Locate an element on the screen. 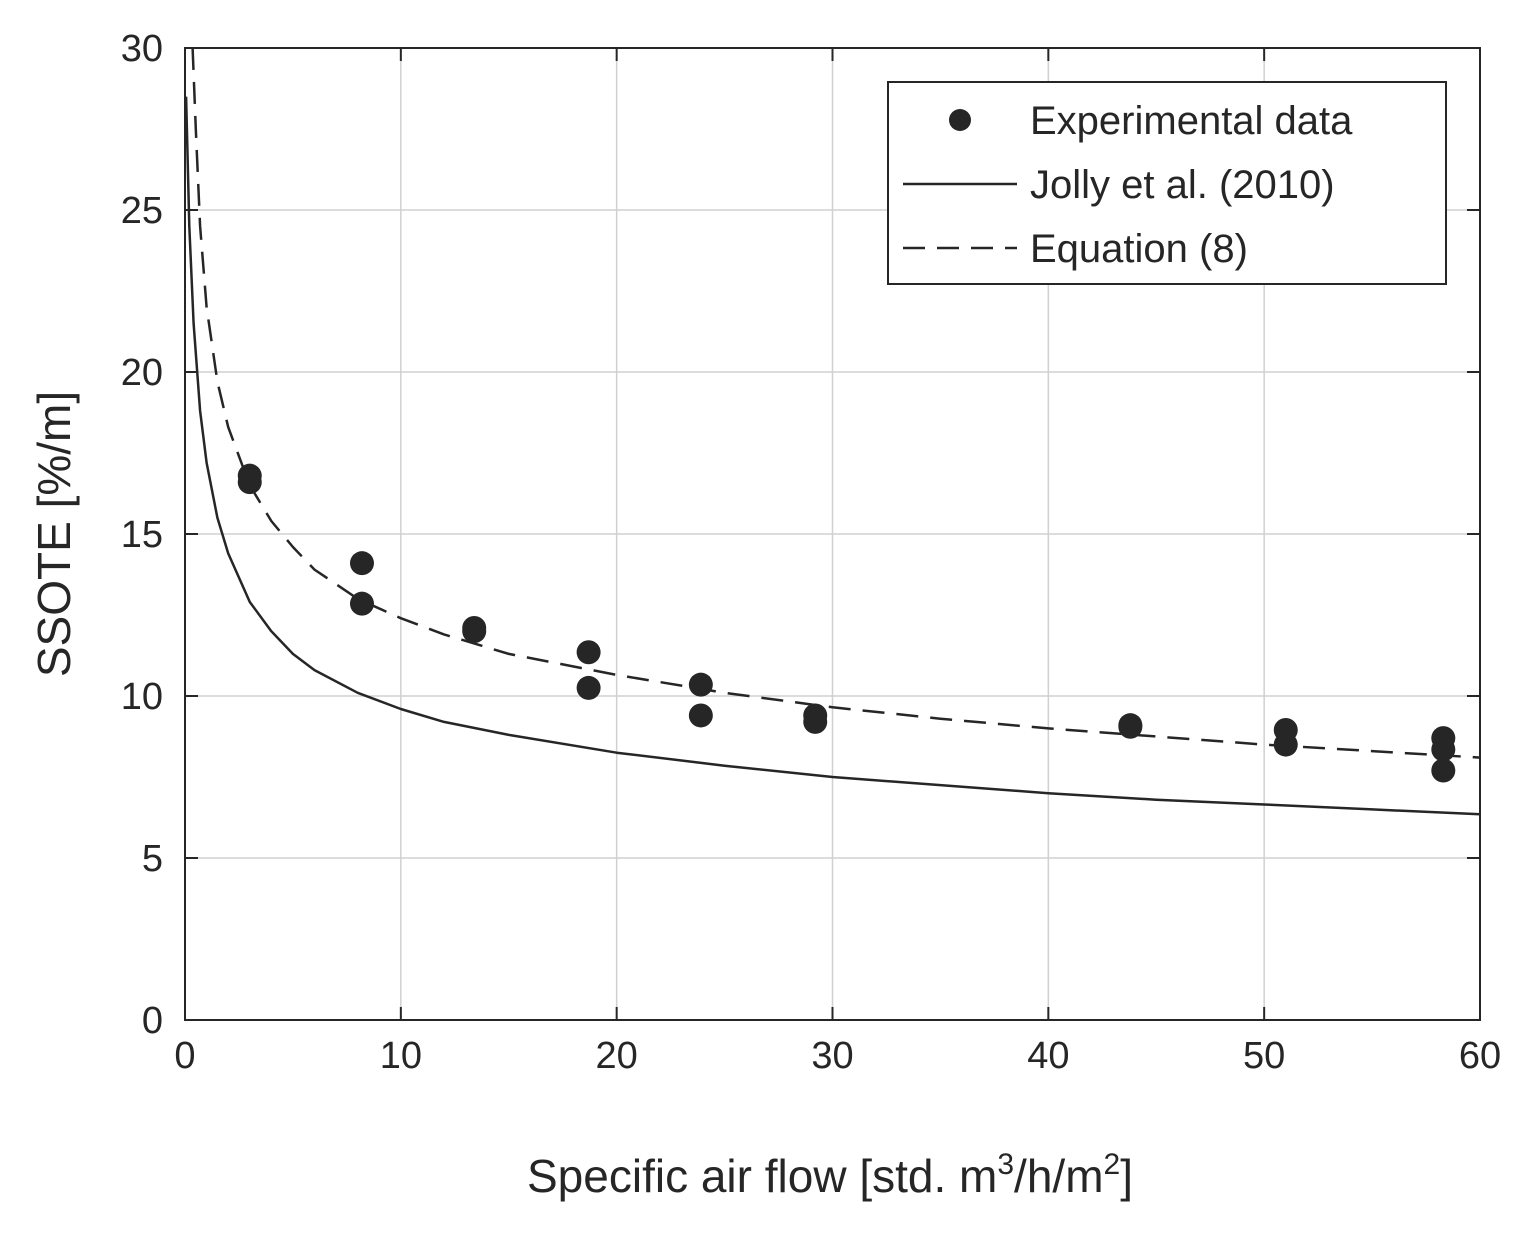 This screenshot has width=1539, height=1233. y-tick-label: 10 is located at coordinates (142, 697).